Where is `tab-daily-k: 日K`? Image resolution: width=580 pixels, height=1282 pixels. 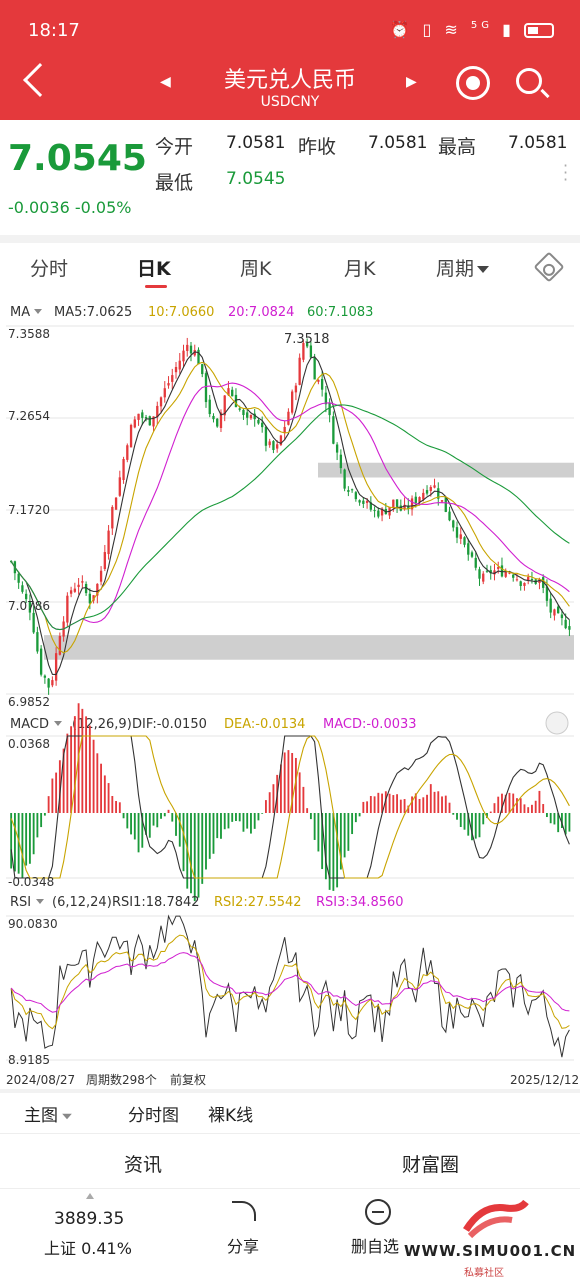
tab-daily-k: 日K is located at coordinates (154, 269).